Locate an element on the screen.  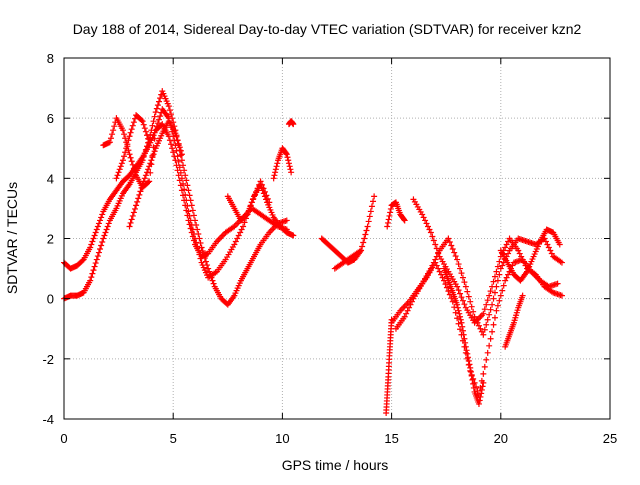
series-track-j is located at coordinates (348, 259).